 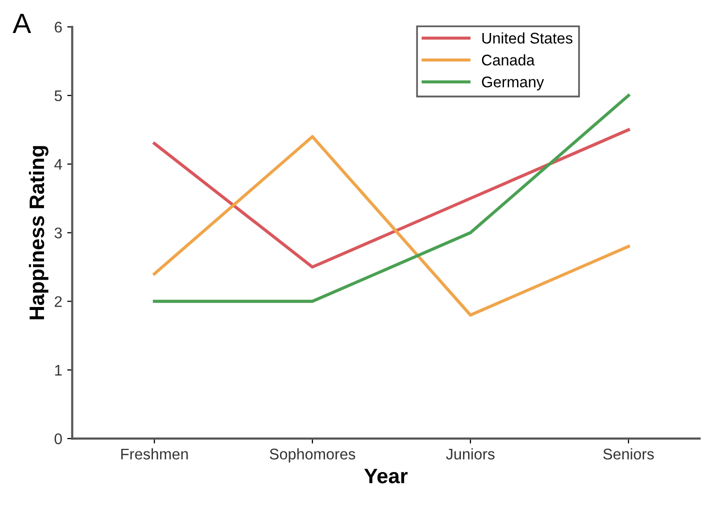 I want to click on legend-label: Canada, so click(x=508, y=60).